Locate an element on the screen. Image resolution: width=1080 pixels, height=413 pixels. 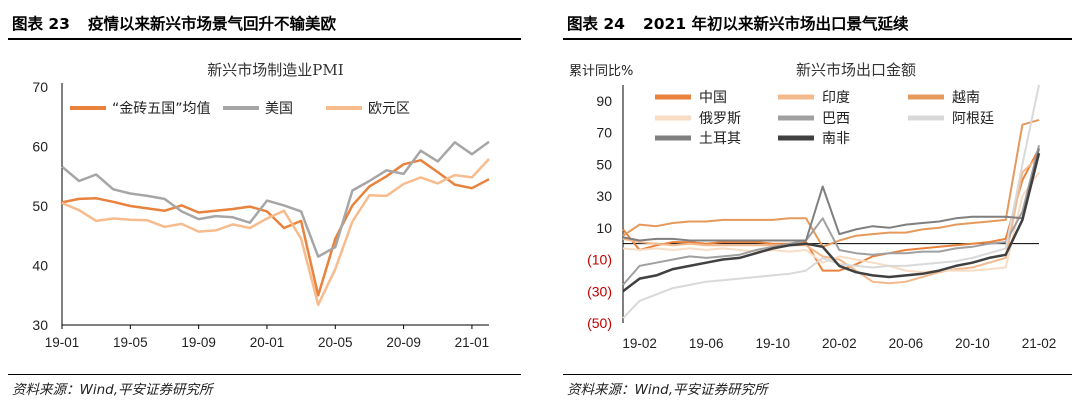
legend-label: 越南 is located at coordinates (966, 98).